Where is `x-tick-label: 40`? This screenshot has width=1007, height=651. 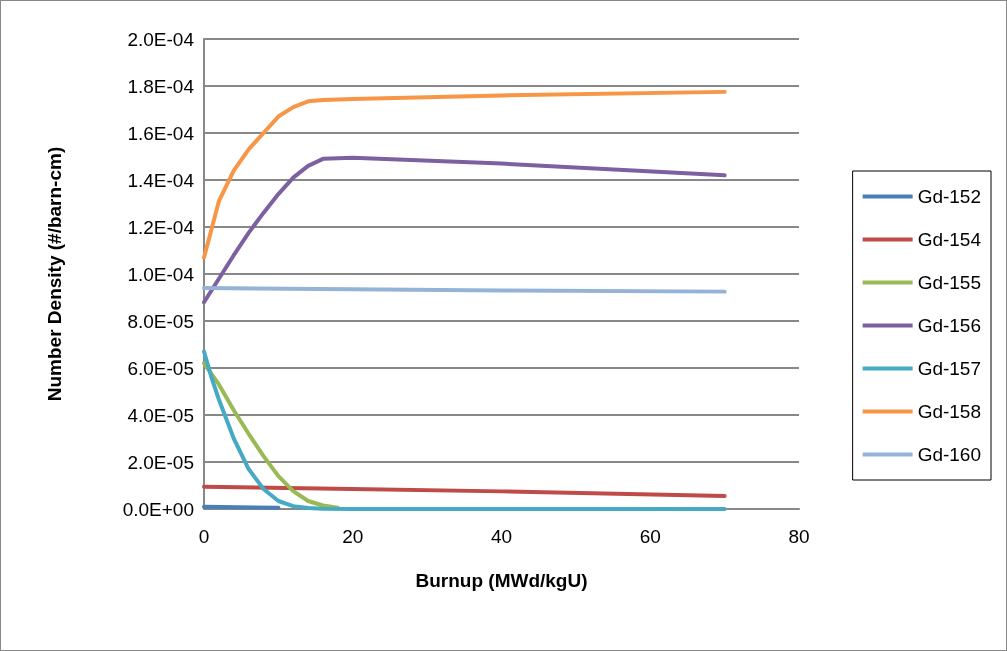
x-tick-label: 40 is located at coordinates (501, 536).